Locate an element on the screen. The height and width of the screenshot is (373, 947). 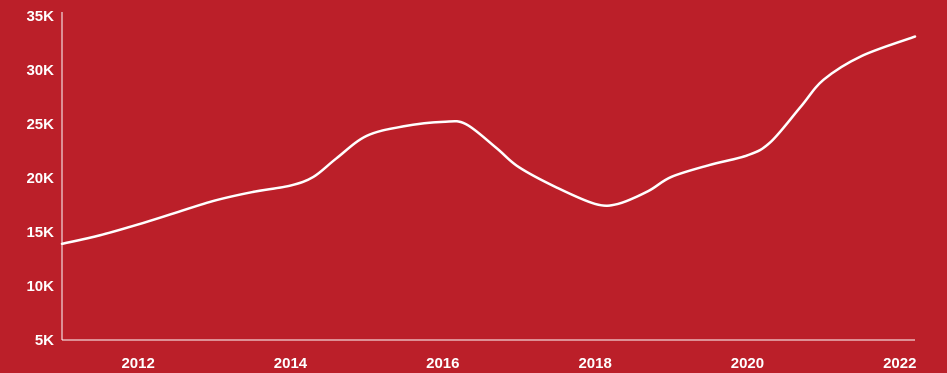
y-tick-label: 30K is located at coordinates (40, 70).